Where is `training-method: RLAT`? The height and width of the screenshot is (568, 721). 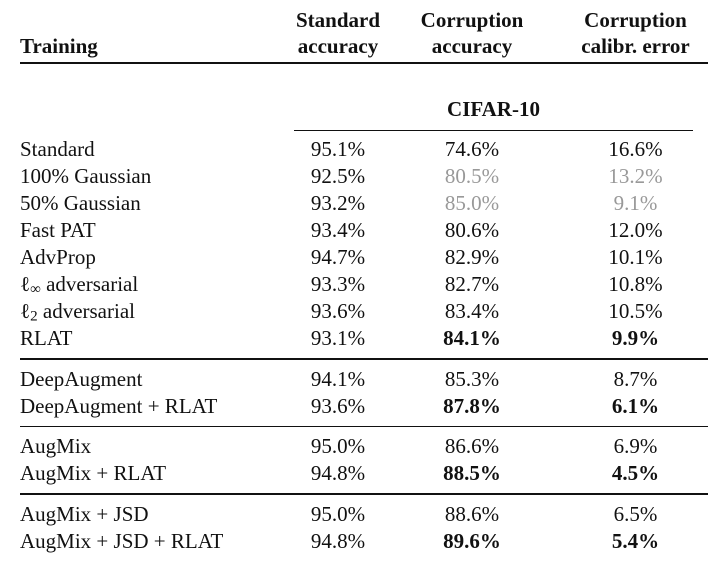
training-method: RLAT is located at coordinates (46, 338).